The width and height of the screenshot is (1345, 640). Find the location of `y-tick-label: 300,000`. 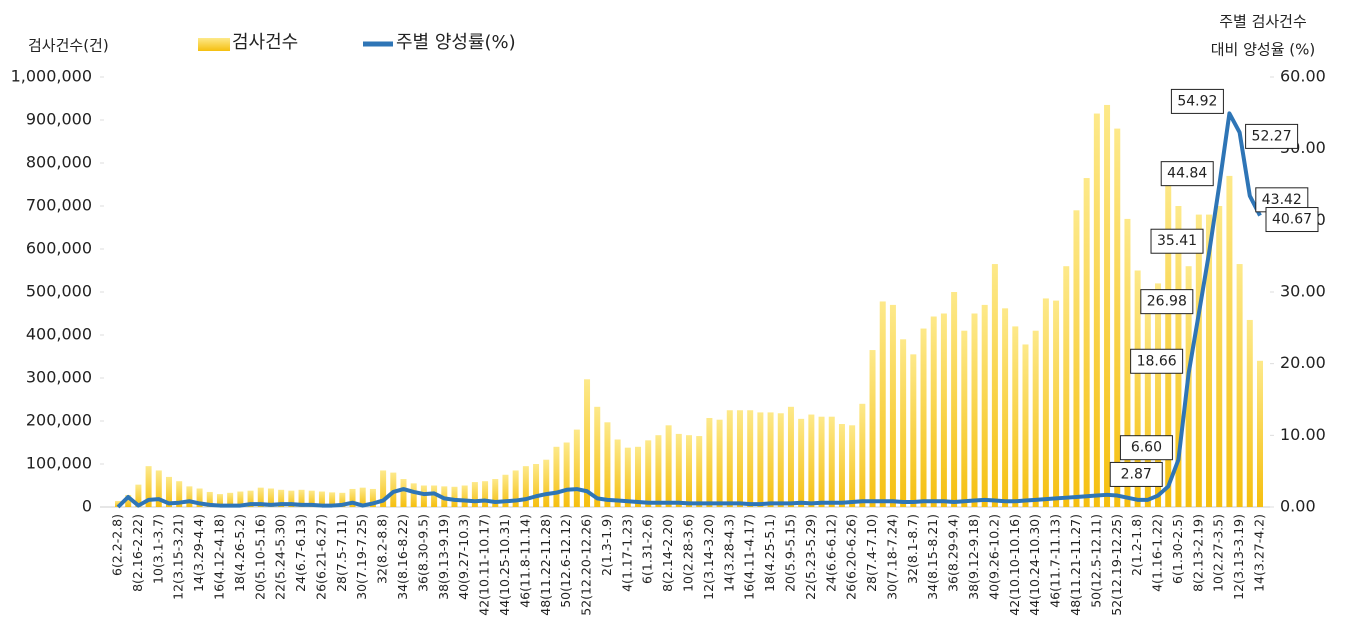

y-tick-label: 300,000 is located at coordinates (59, 377).